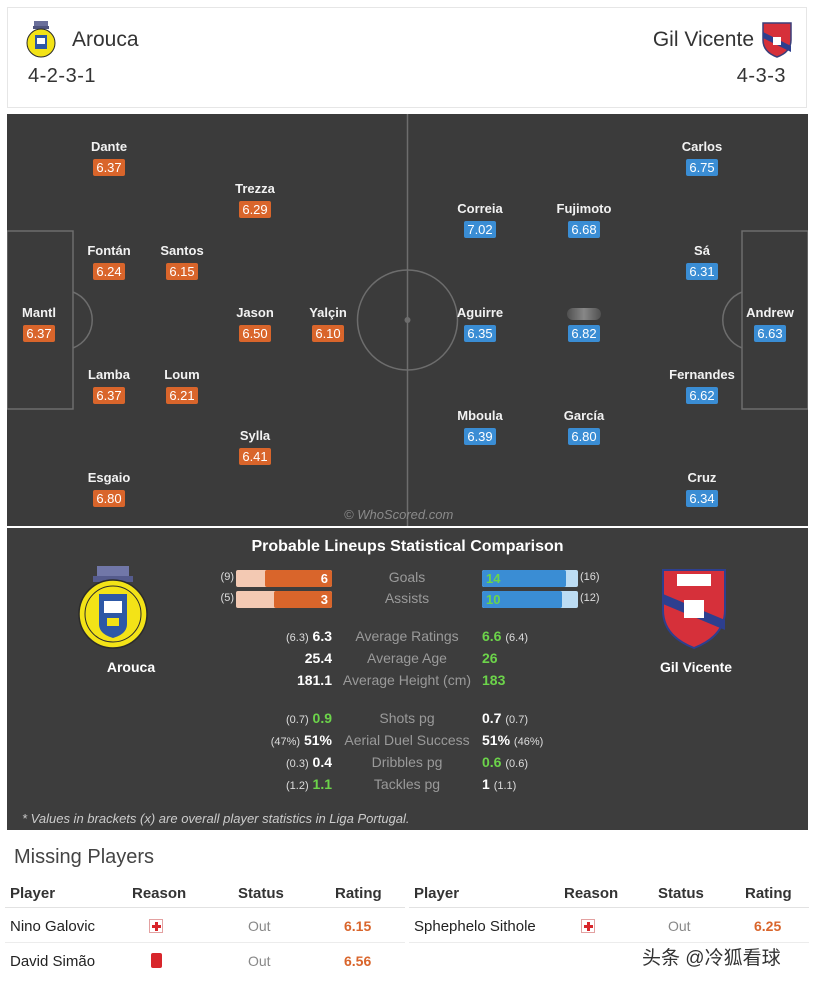  Describe the element at coordinates (156, 926) in the screenshot. I see `injury-icon` at that location.